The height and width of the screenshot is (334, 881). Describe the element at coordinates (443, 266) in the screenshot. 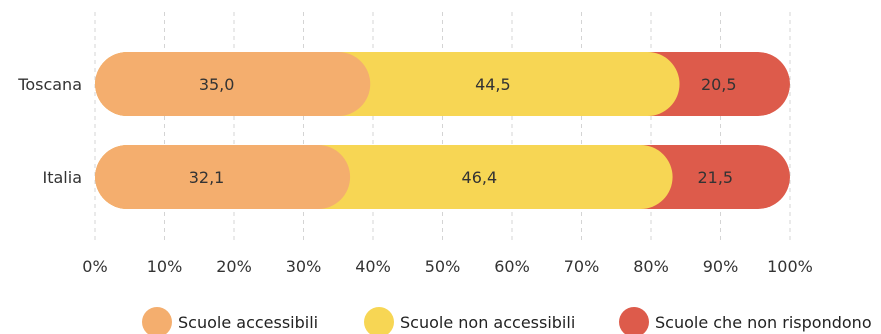

I see `x-tick-label: 50%` at that location.